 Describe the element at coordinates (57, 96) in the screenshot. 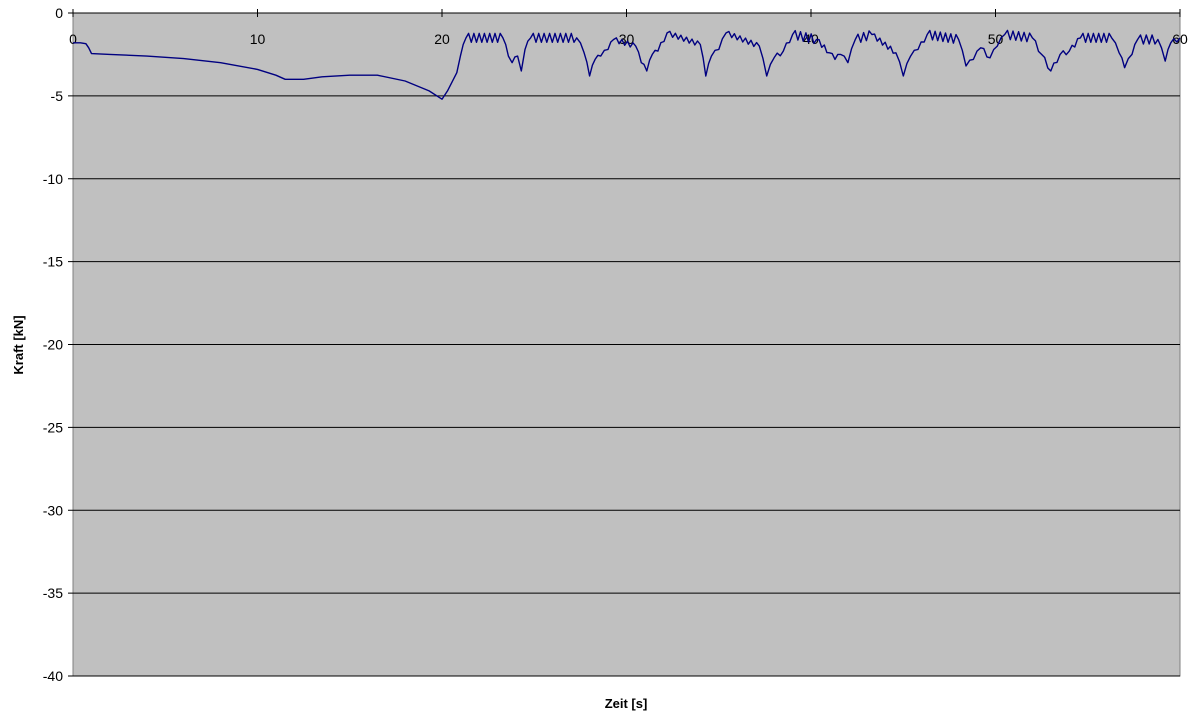

I see `y-tick-label-1: -5` at that location.